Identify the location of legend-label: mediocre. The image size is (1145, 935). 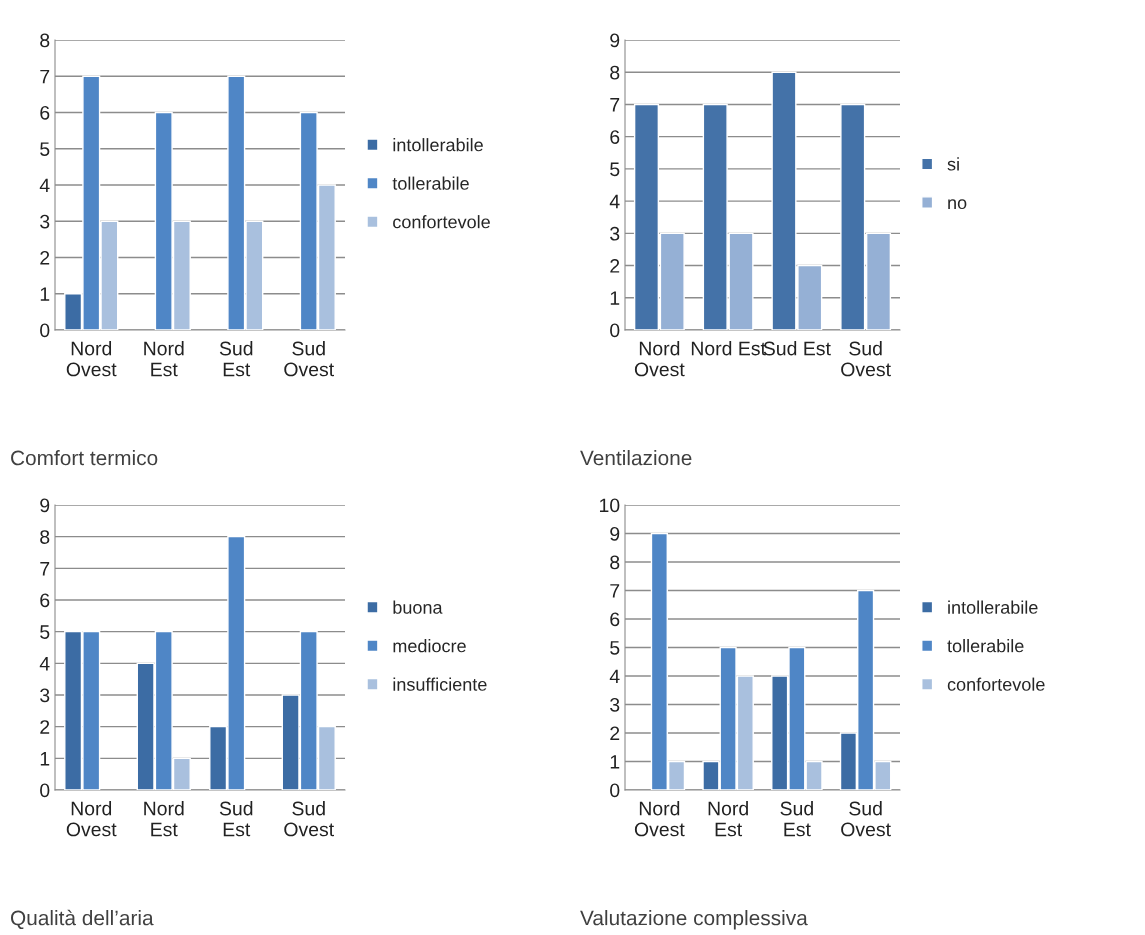
(429, 646).